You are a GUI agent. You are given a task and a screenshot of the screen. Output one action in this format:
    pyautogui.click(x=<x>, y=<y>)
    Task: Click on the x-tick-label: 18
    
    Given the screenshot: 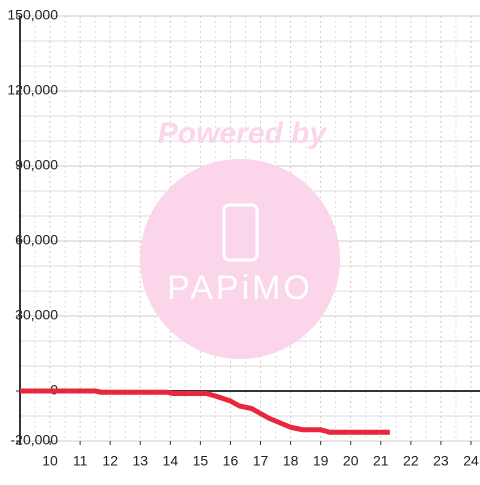 What is the action you would take?
    pyautogui.click(x=291, y=461)
    